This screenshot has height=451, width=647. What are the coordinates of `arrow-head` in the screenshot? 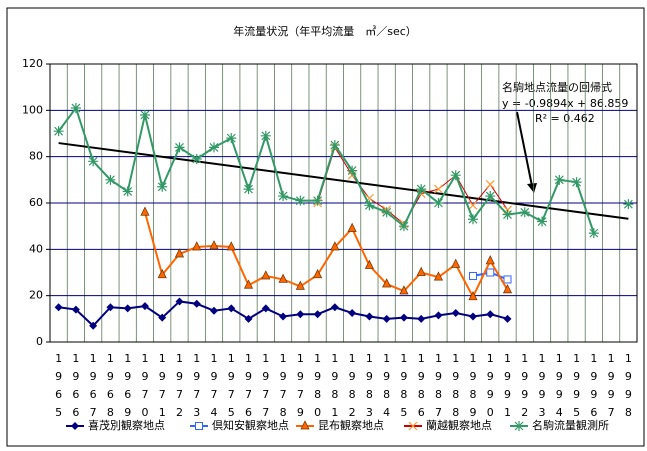 It's located at (532, 188).